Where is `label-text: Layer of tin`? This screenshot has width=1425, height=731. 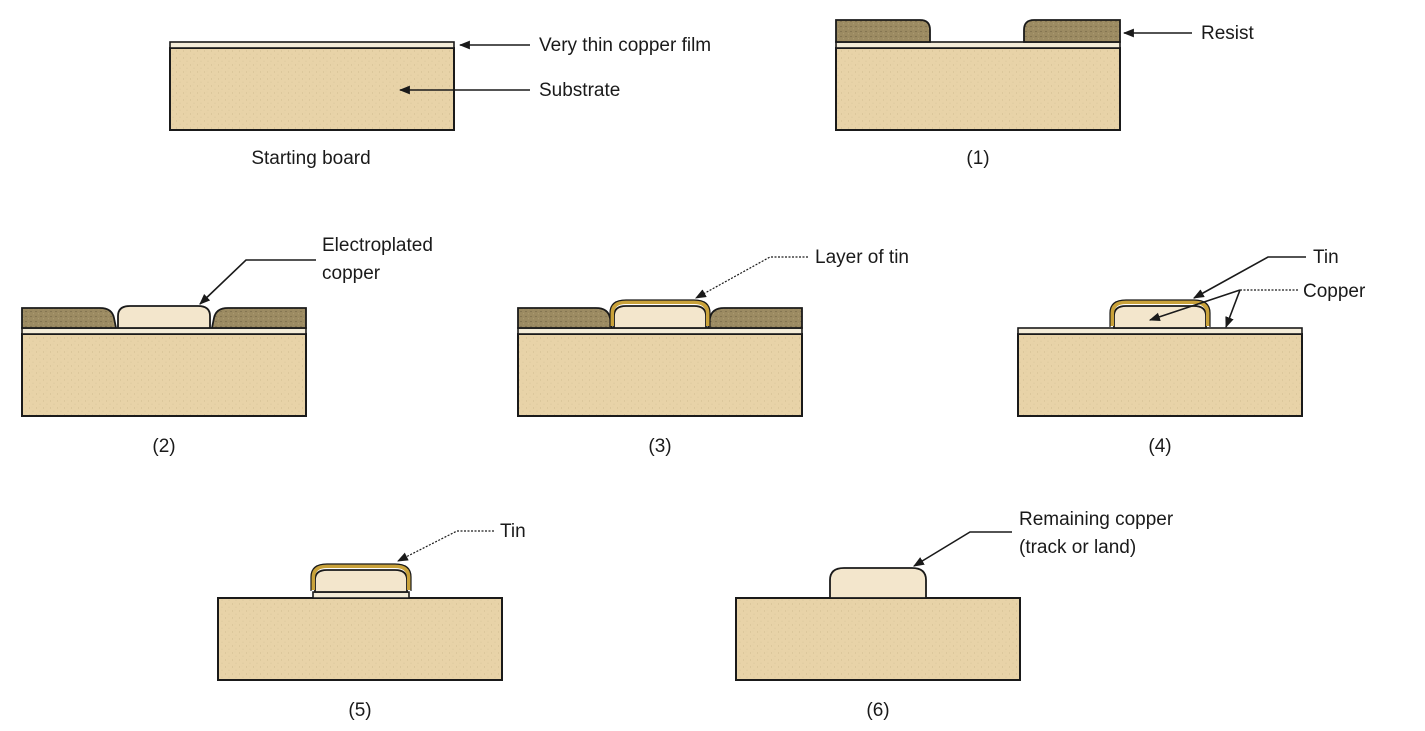 label-text: Layer of tin is located at coordinates (862, 257).